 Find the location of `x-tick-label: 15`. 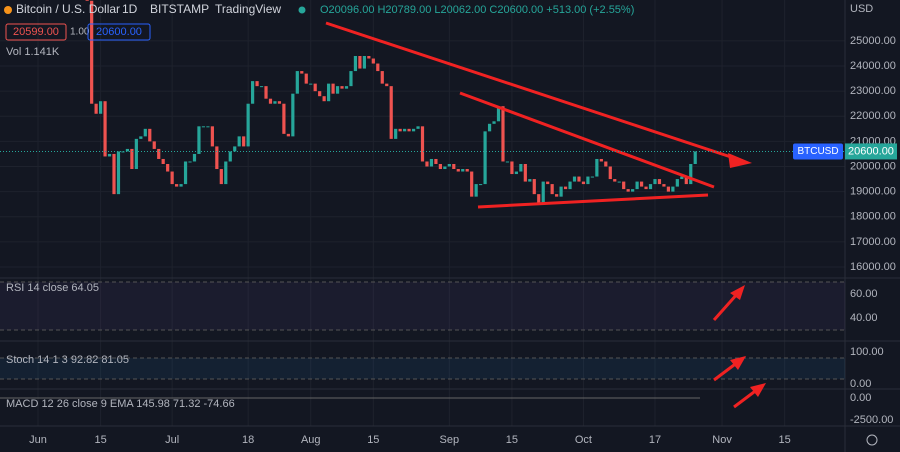

x-tick-label: 15 is located at coordinates (100, 440).